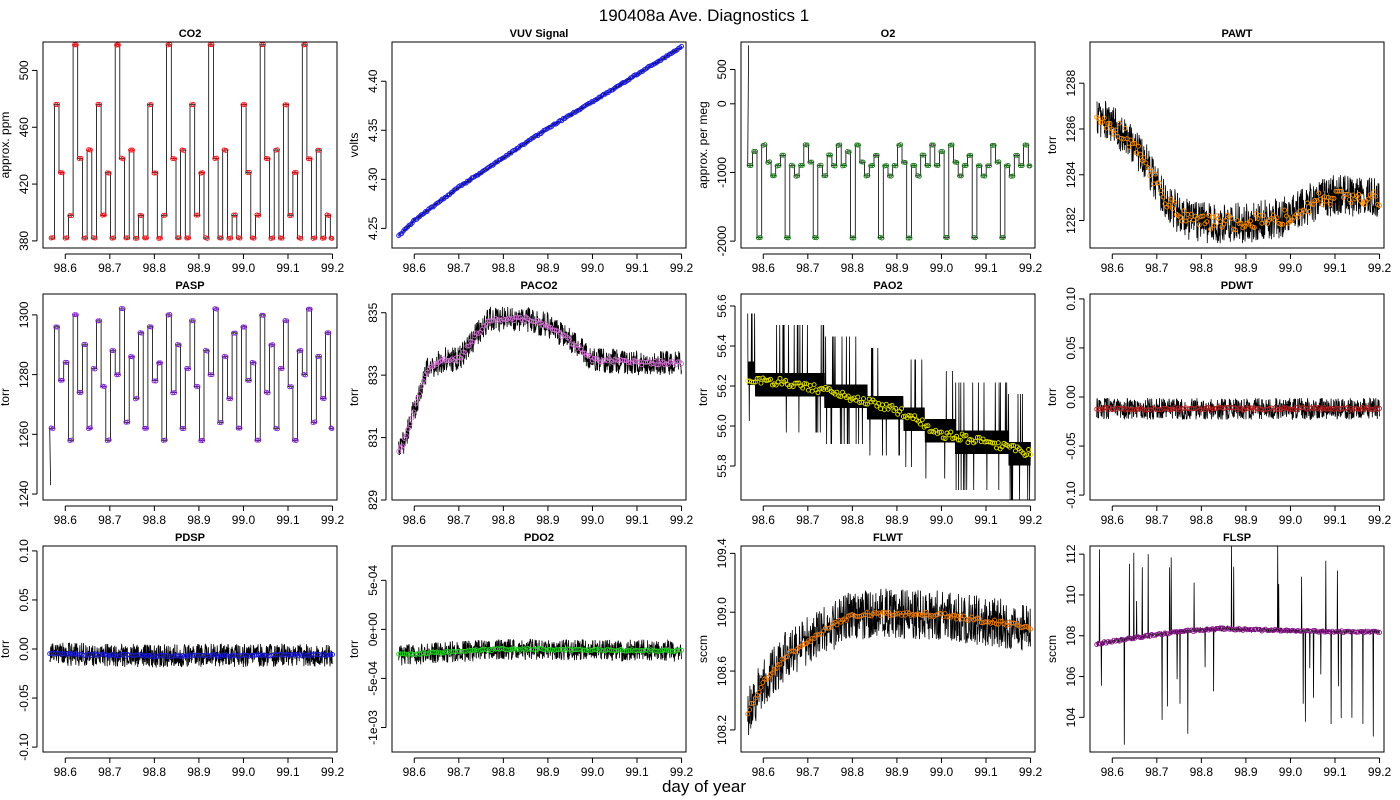  What do you see at coordinates (199, 516) in the screenshot?
I see `x-axis: 98.6 98.7 98.8 98.9 99.0 99.1 99.2` at bounding box center [199, 516].